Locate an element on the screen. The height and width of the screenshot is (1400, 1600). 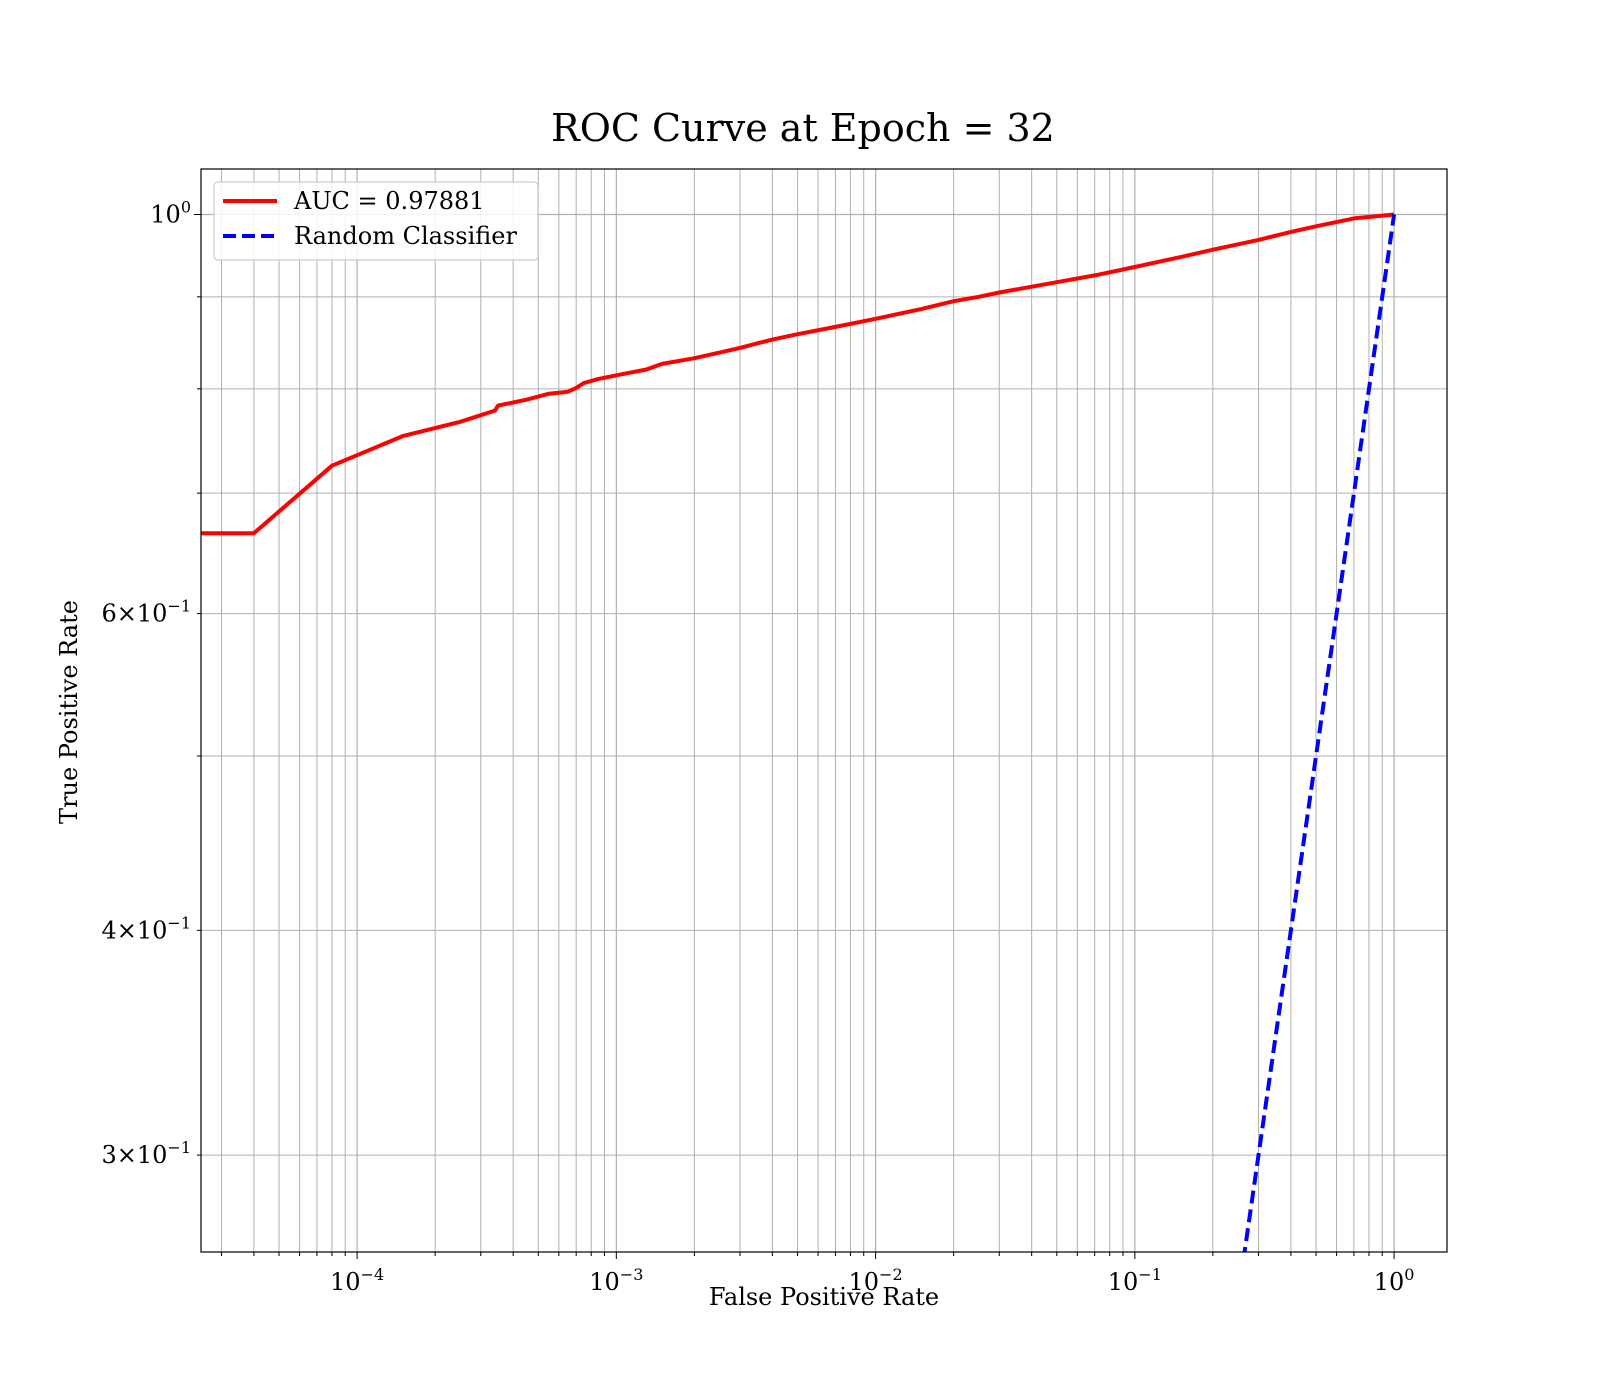
x-tick-label: 10⁻³ is located at coordinates (616, 1280).